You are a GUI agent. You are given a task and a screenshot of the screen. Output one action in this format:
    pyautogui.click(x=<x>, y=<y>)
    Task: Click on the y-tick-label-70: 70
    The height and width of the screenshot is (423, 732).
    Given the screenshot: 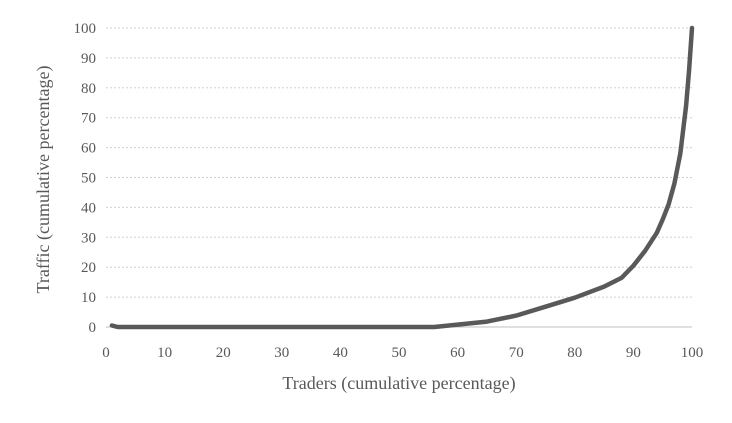 What is the action you would take?
    pyautogui.click(x=88, y=119)
    